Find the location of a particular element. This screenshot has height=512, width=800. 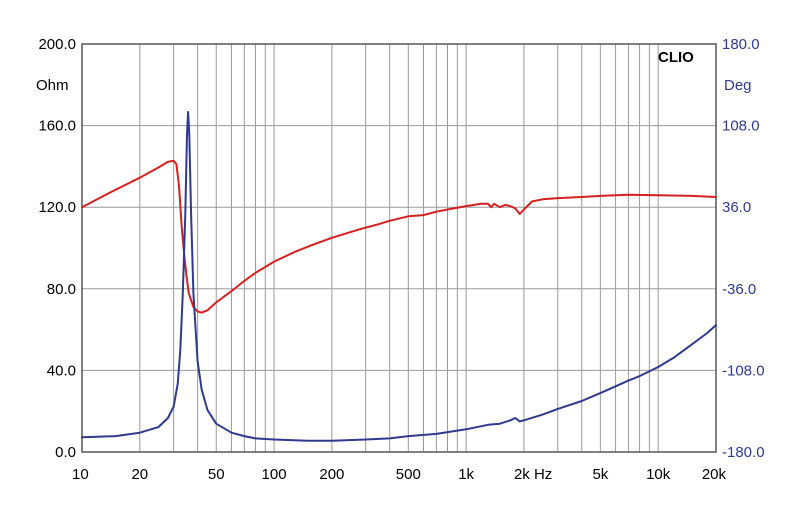

left-tick-label: 120.0 is located at coordinates (57, 207).